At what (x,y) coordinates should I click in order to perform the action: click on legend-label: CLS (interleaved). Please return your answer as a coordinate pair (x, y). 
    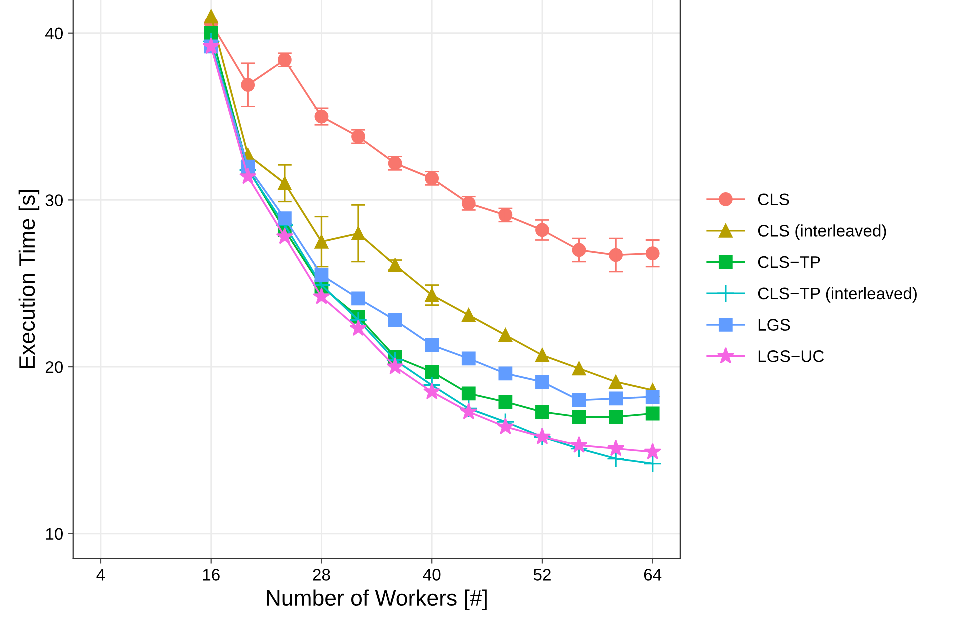
    Looking at the image, I should click on (822, 232).